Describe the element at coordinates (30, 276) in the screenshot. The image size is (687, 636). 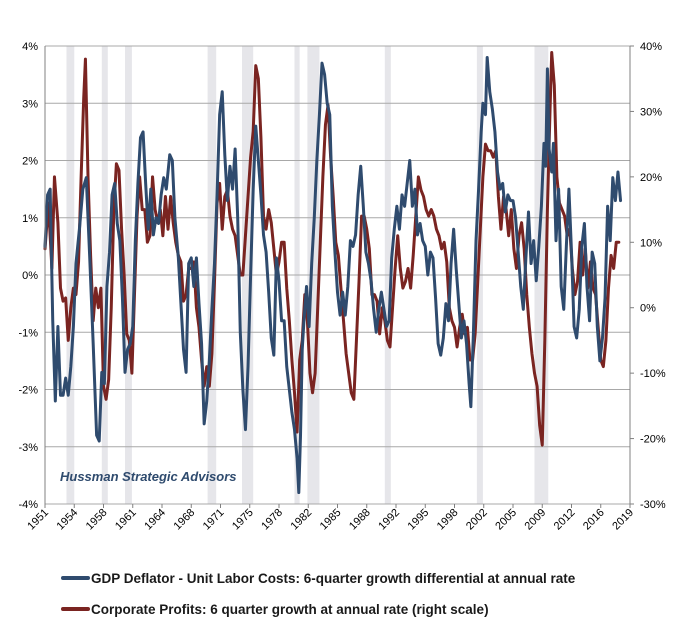
I see `y-left-tick-label: 0%` at that location.